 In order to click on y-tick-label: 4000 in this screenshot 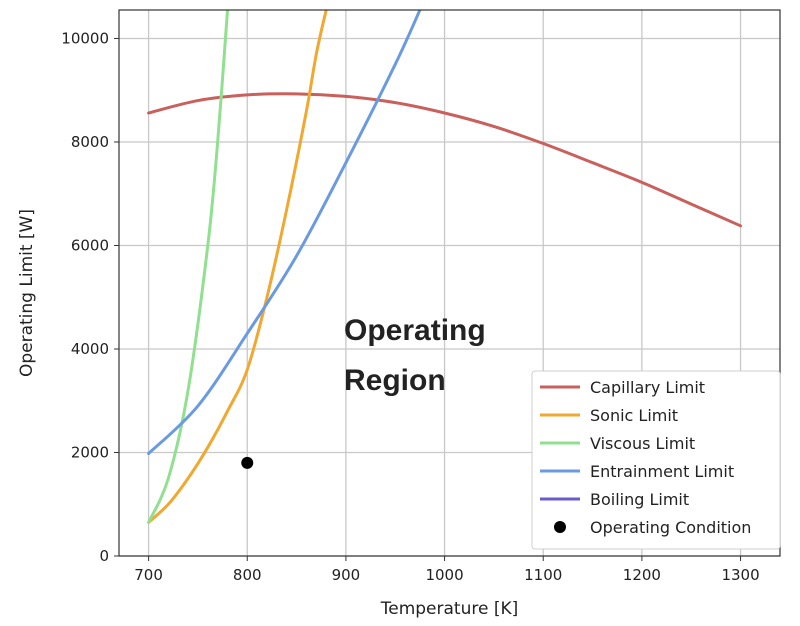, I will do `click(90, 349)`.